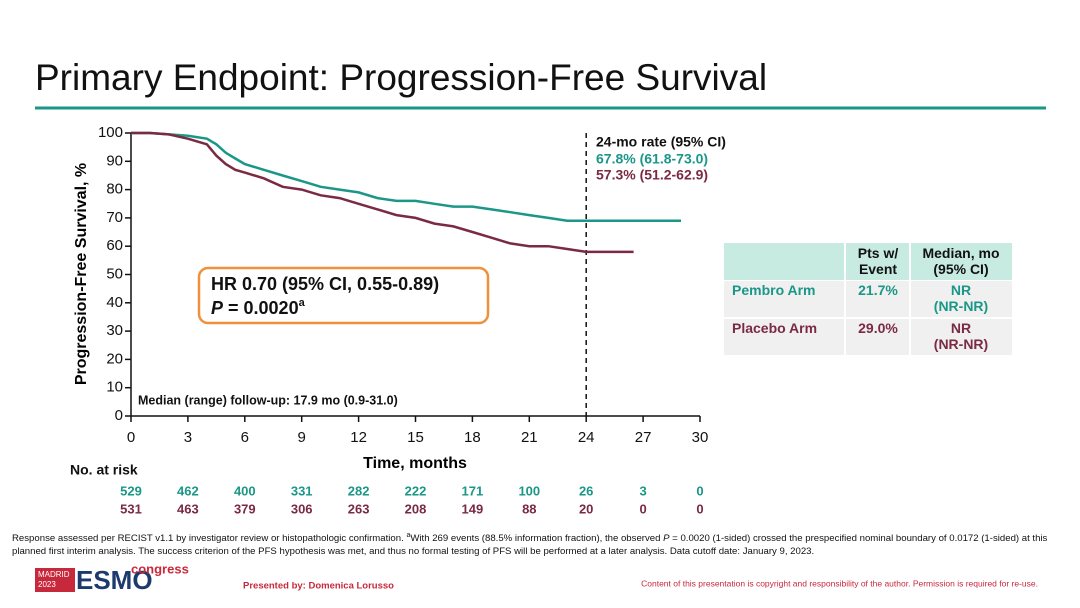 Image resolution: width=1080 pixels, height=608 pixels. Describe the element at coordinates (188, 508) in the screenshot. I see `at-risk-count: 463` at that location.